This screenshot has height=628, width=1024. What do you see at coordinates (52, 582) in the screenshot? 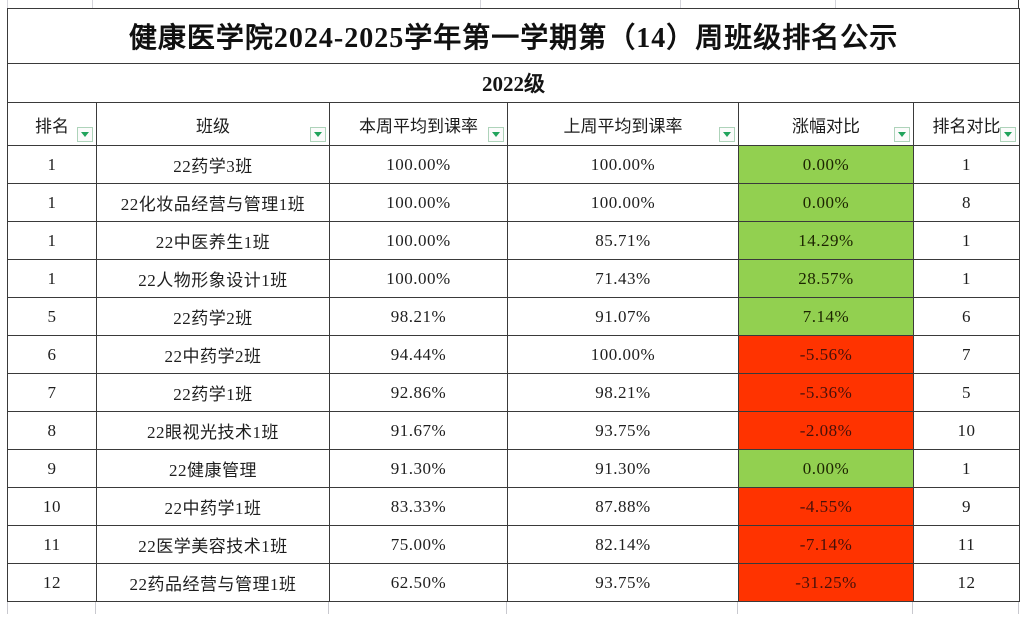
I see `rank-cell: 12` at bounding box center [52, 582].